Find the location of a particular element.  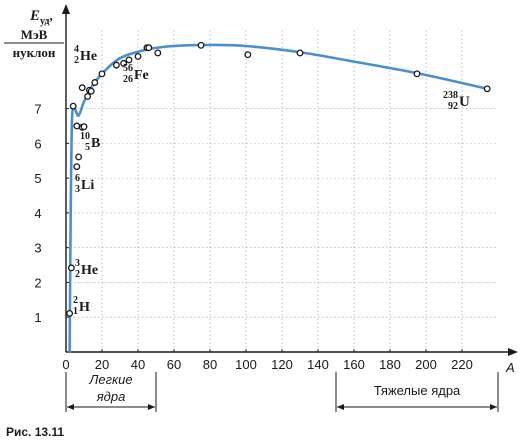

y-tick-label: 2 is located at coordinates (37, 282).